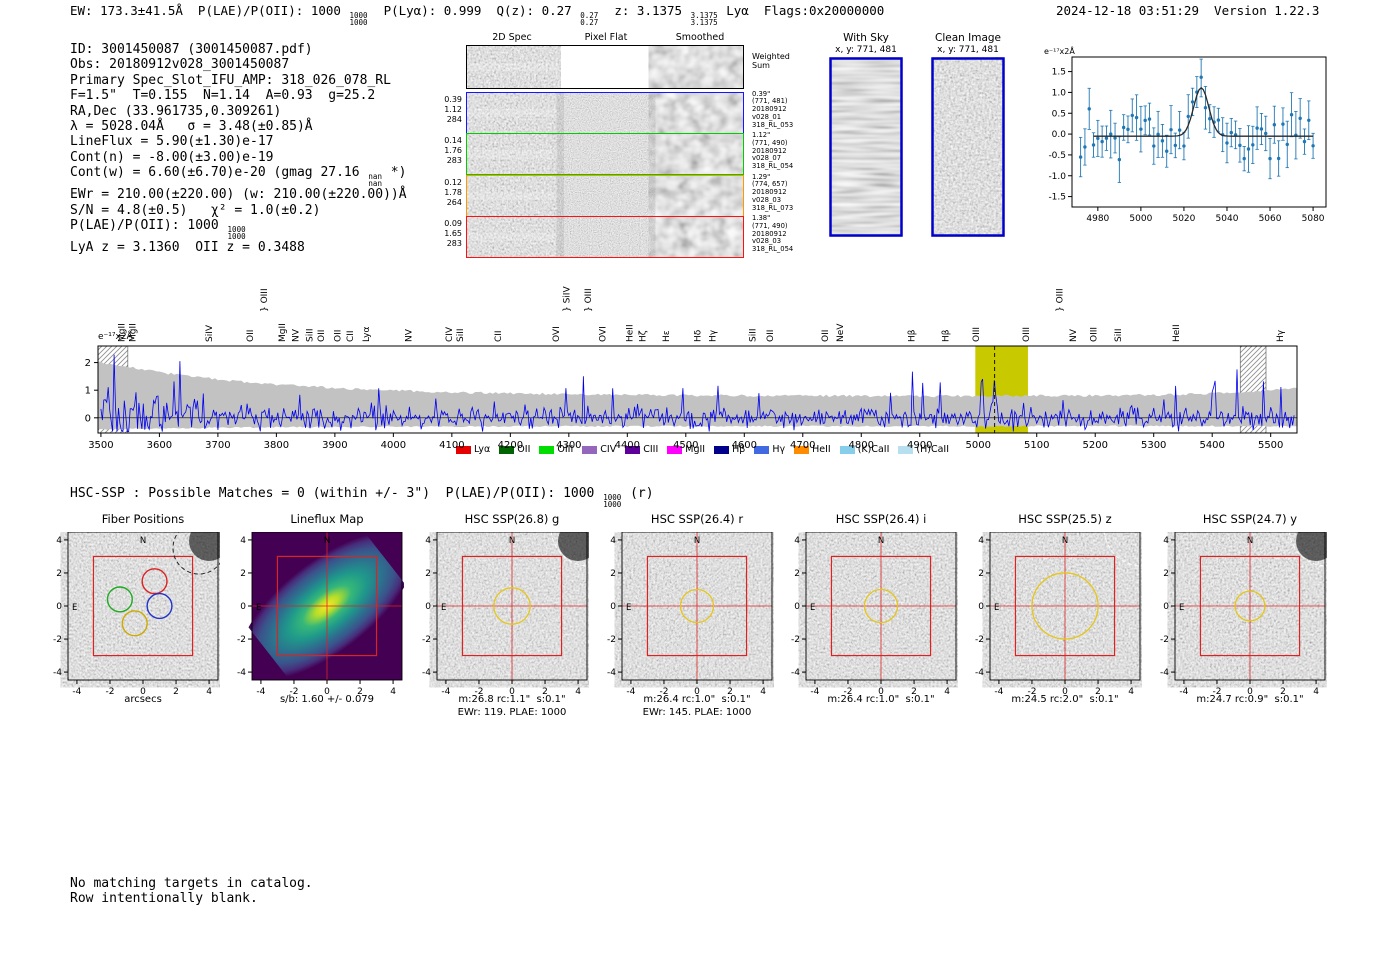  Describe the element at coordinates (461, 335) in the screenshot. I see `emission-line-label: SiII` at that location.